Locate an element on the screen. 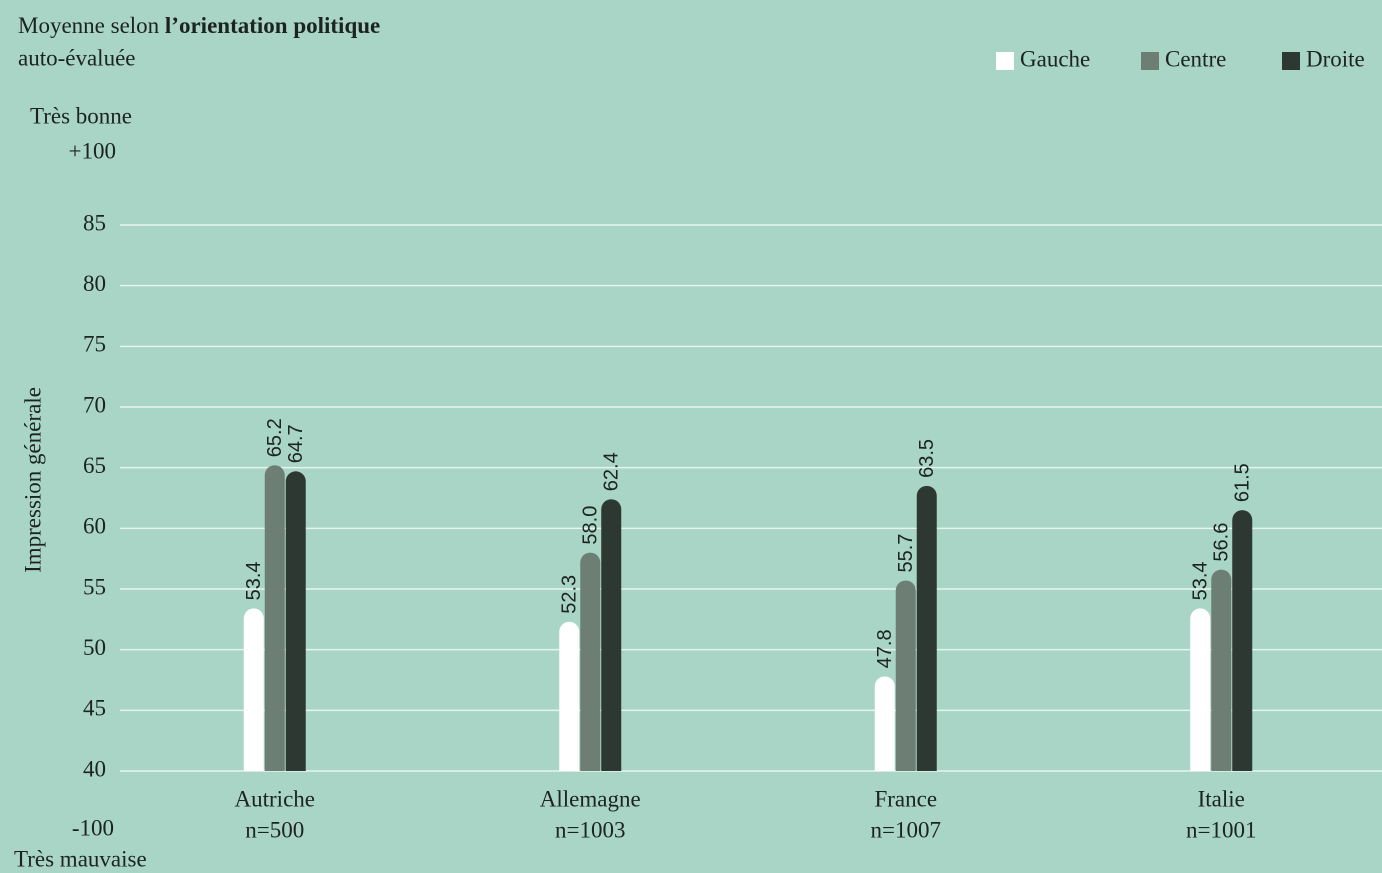  value-label: 58.0 is located at coordinates (591, 525).